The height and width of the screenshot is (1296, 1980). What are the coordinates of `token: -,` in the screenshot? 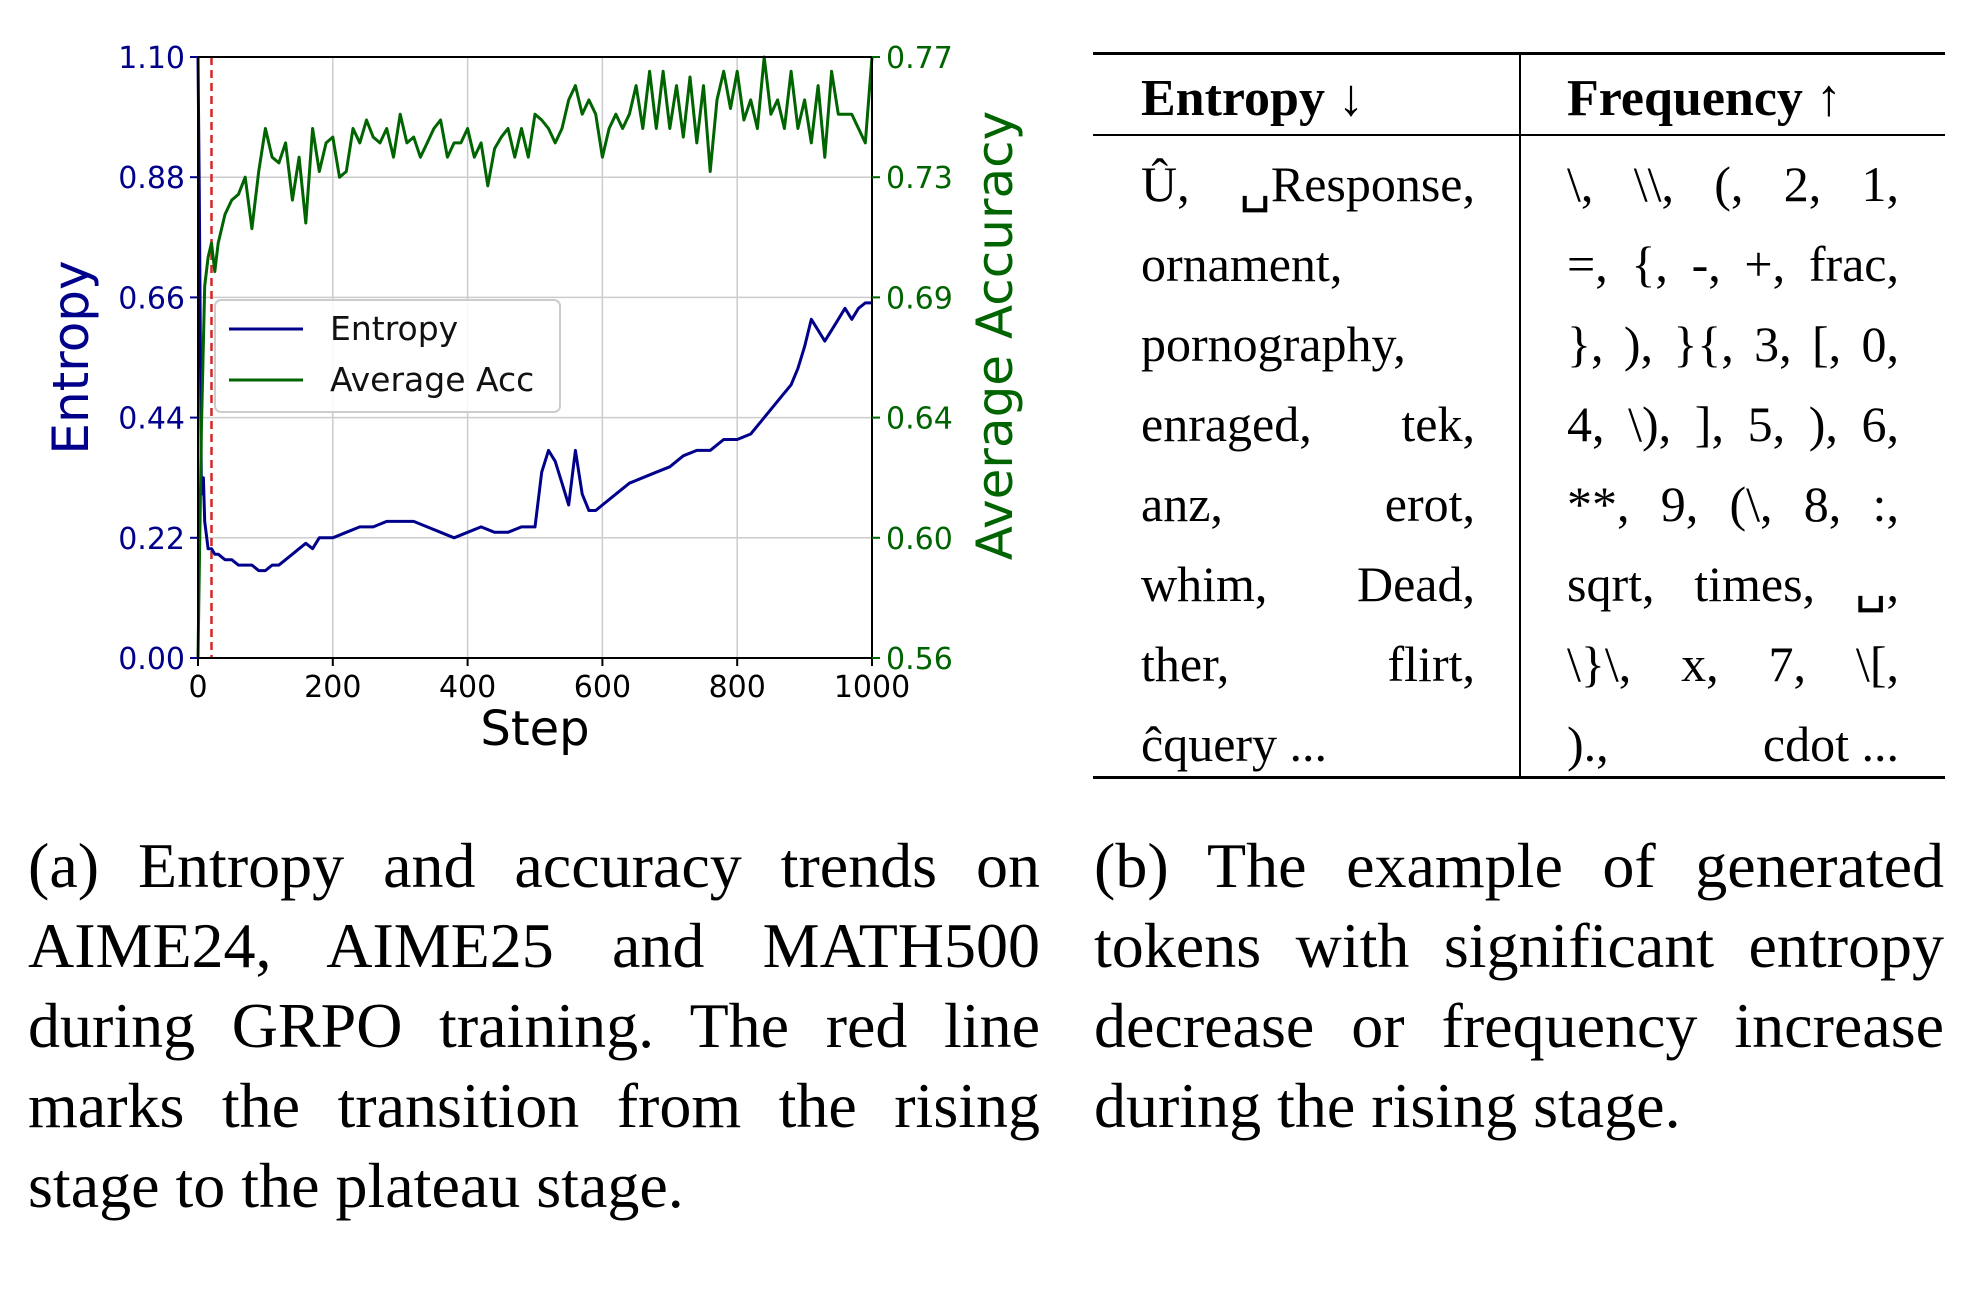 It's located at (1706, 264).